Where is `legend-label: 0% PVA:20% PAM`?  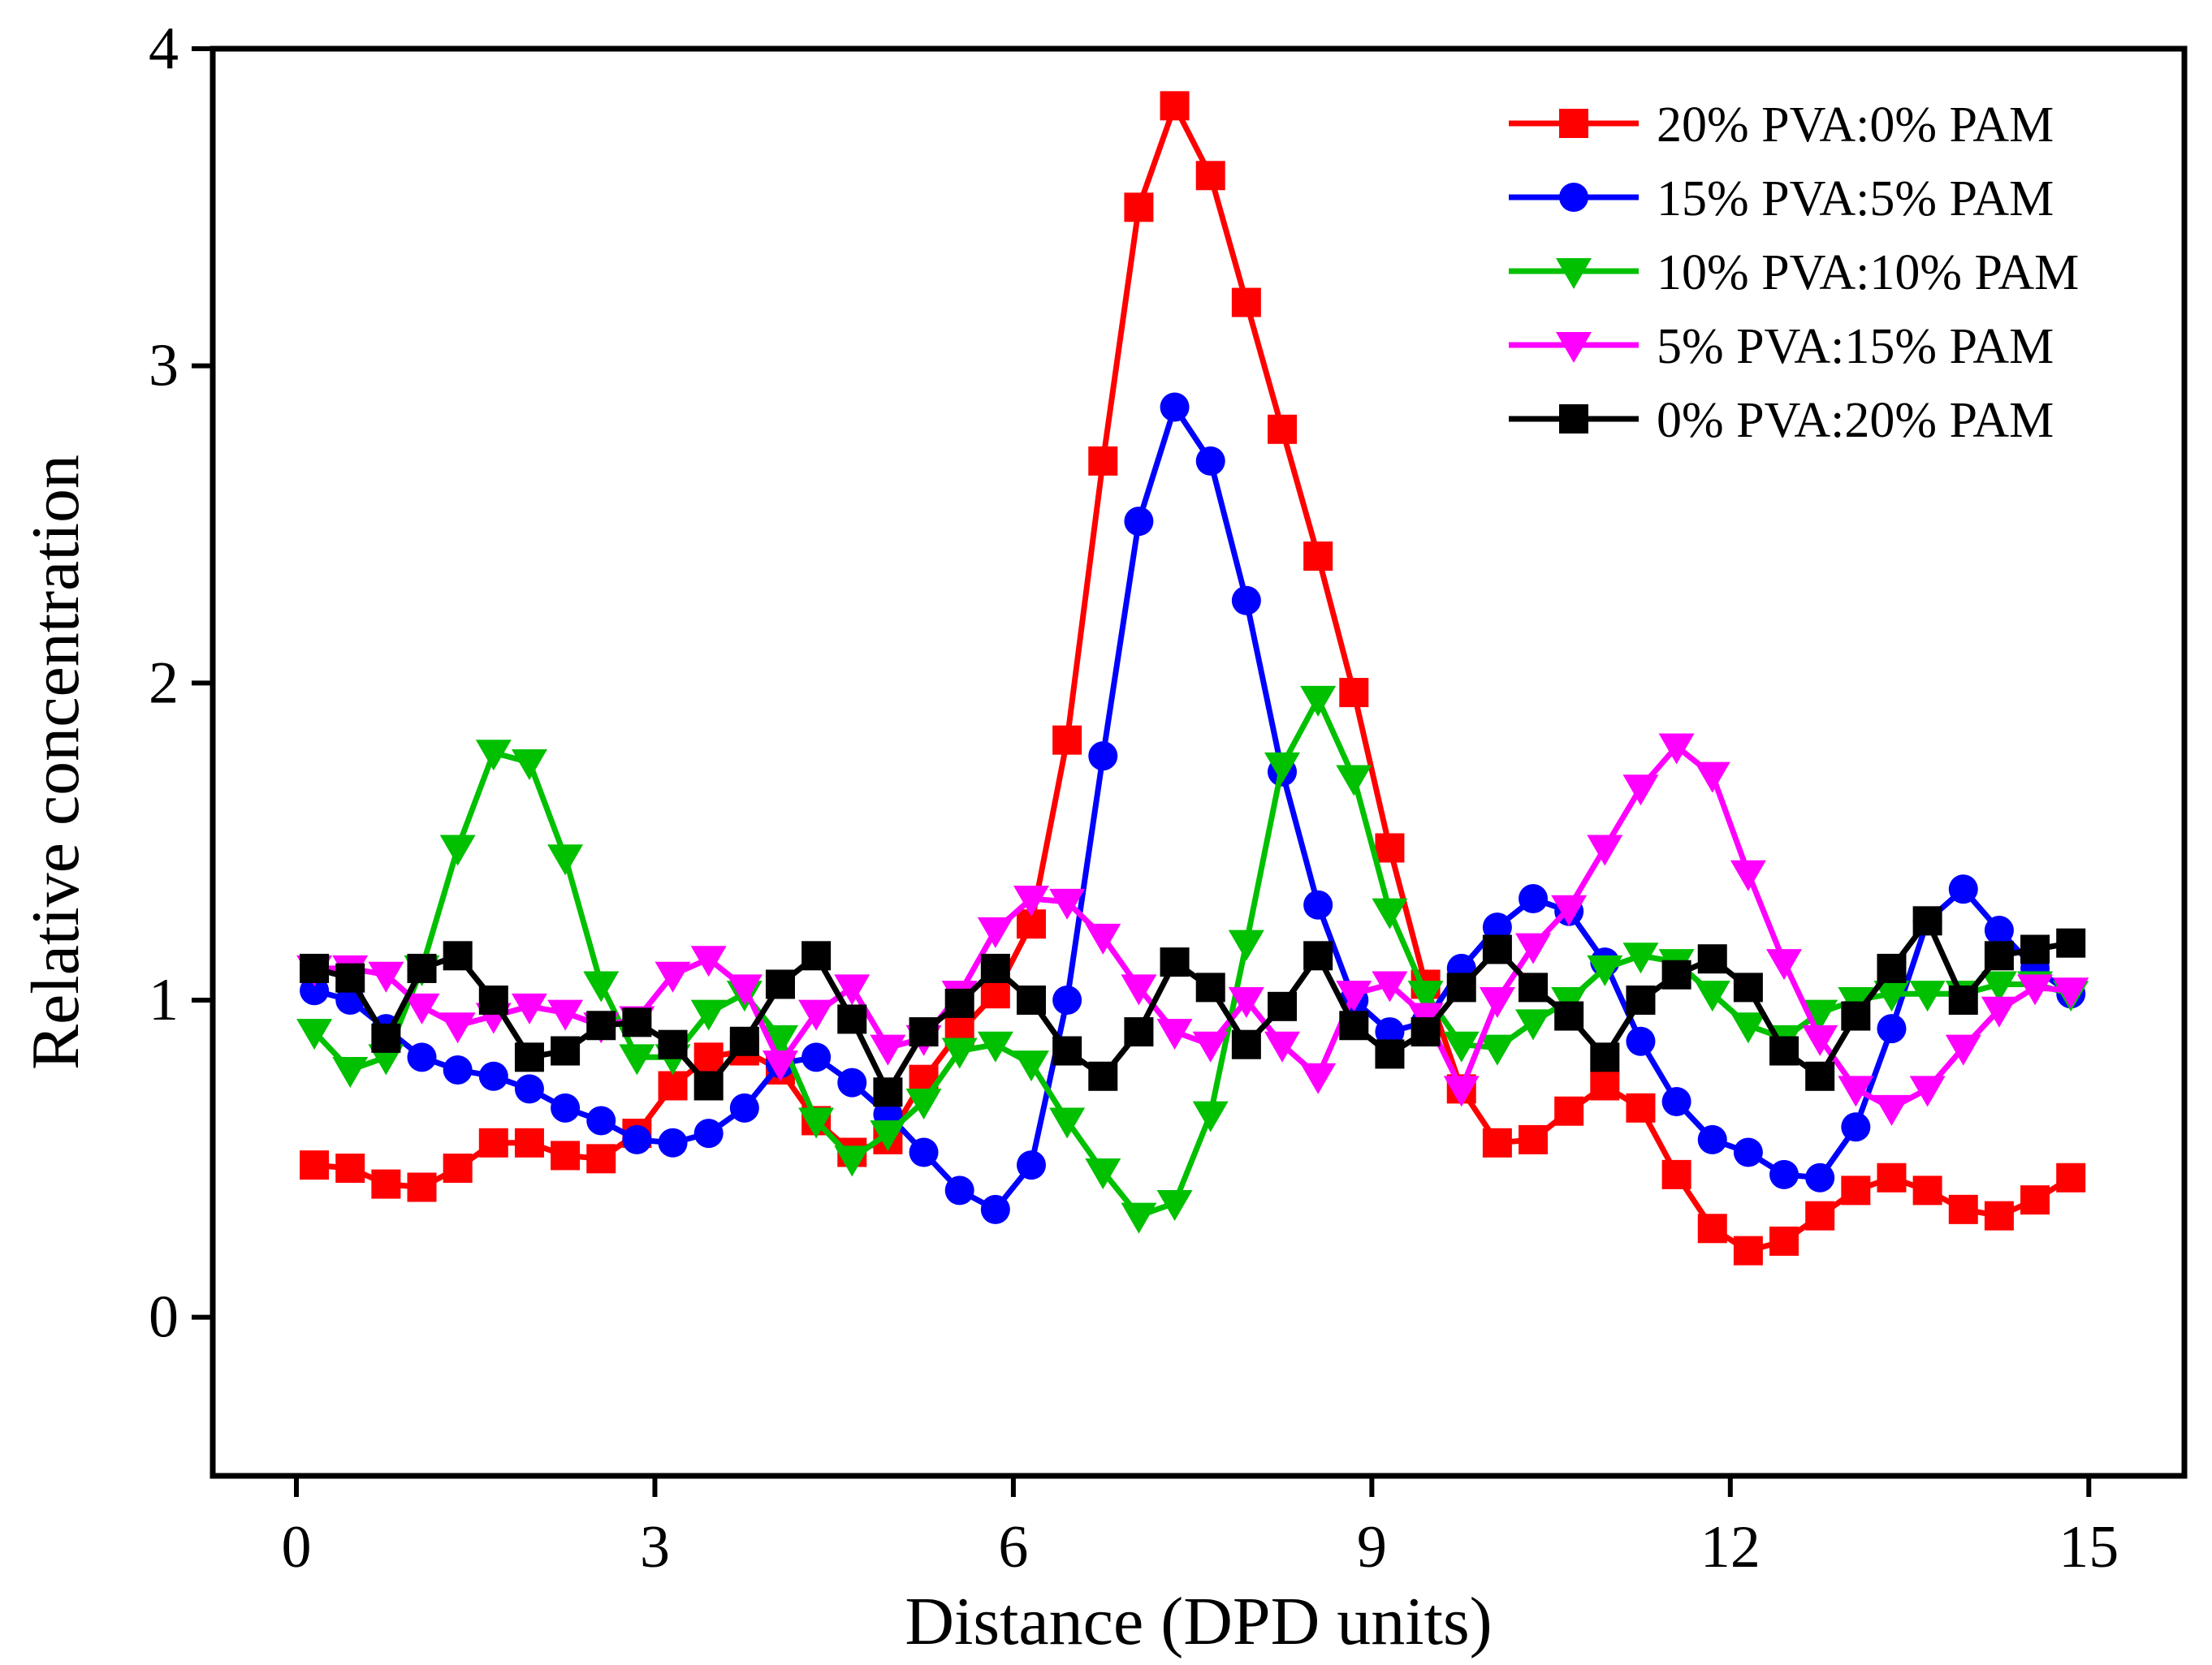 legend-label: 0% PVA:20% PAM is located at coordinates (1855, 420).